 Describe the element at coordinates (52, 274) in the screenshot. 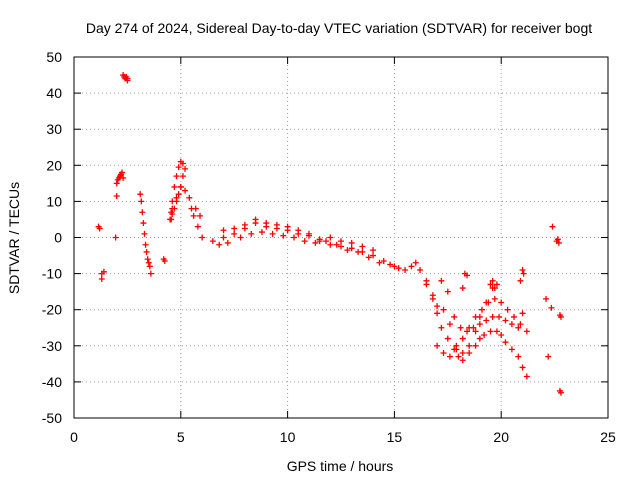

I see `y-tick-label: -10` at that location.